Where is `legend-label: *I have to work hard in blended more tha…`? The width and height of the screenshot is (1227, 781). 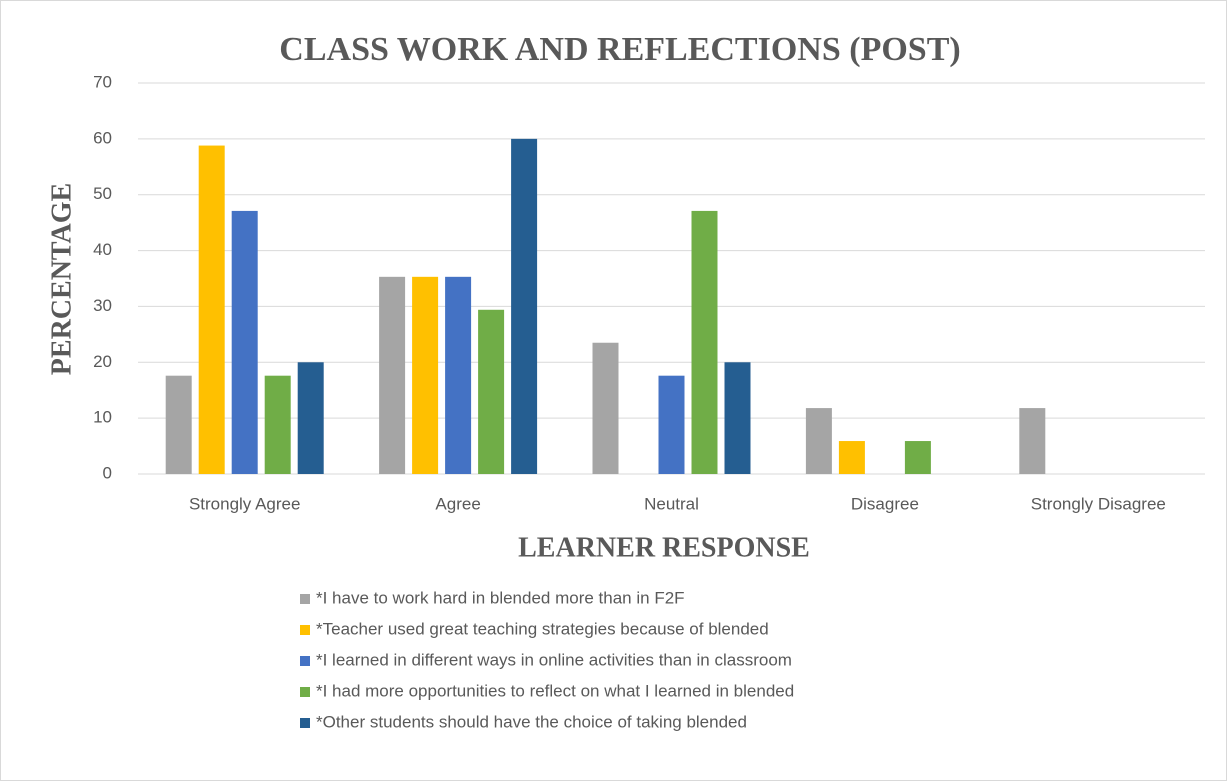
legend-label: *I have to work hard in blended more tha… is located at coordinates (500, 597).